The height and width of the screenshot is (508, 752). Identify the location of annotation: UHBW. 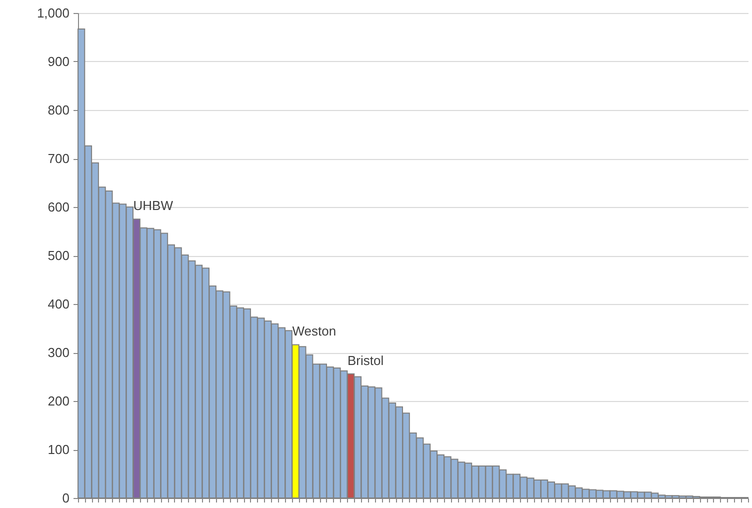
(153, 206).